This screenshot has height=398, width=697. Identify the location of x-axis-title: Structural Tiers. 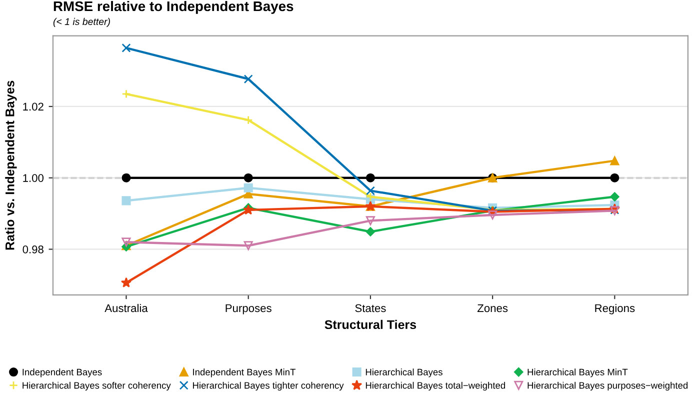
(370, 325).